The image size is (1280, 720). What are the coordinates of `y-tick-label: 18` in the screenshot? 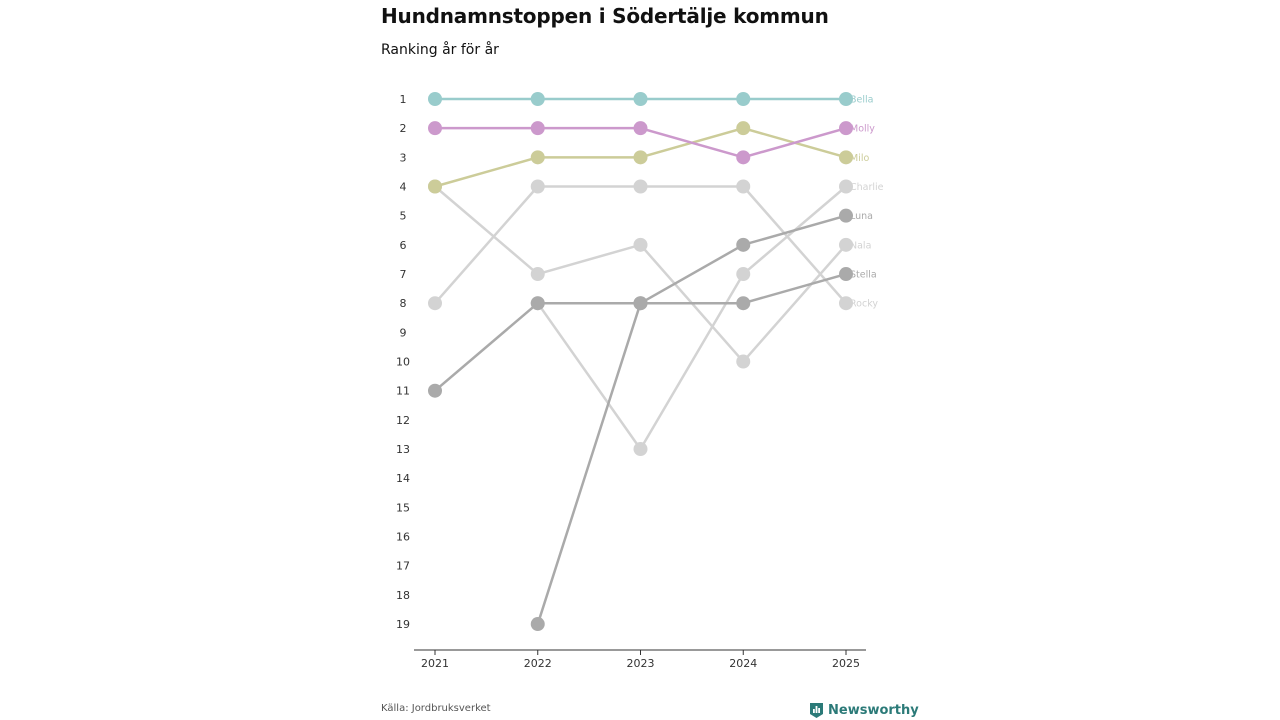 It's located at (403, 595).